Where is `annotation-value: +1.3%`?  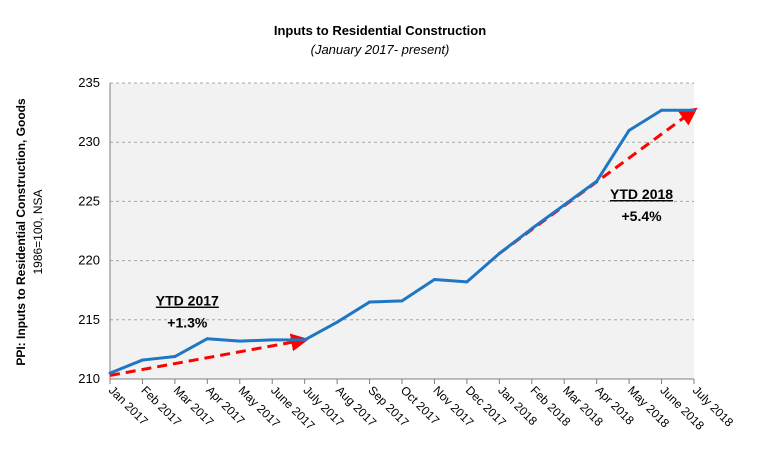 annotation-value: +1.3% is located at coordinates (187, 323).